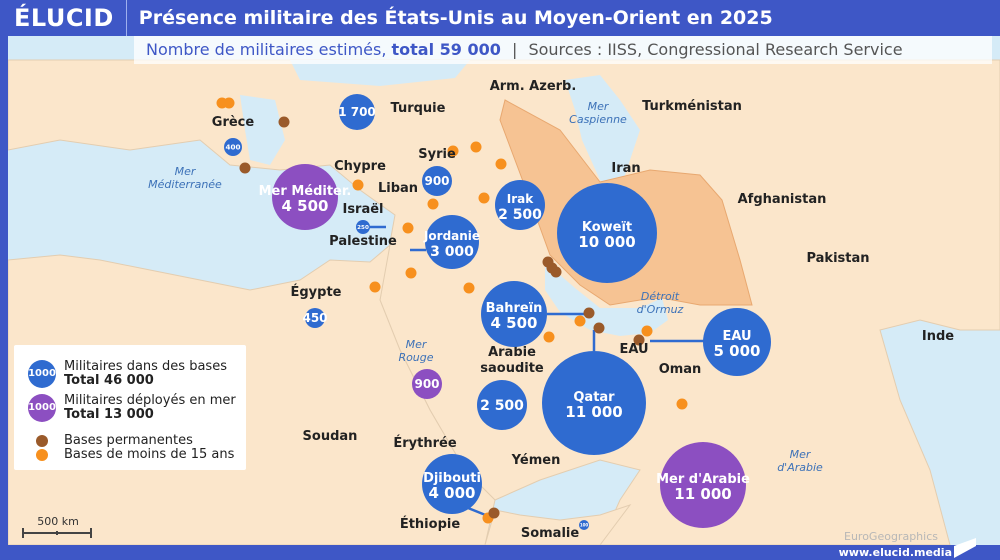 This screenshot has height=560, width=1000. What do you see at coordinates (598, 113) in the screenshot?
I see `sea-label: Mer Caspienne` at bounding box center [598, 113].